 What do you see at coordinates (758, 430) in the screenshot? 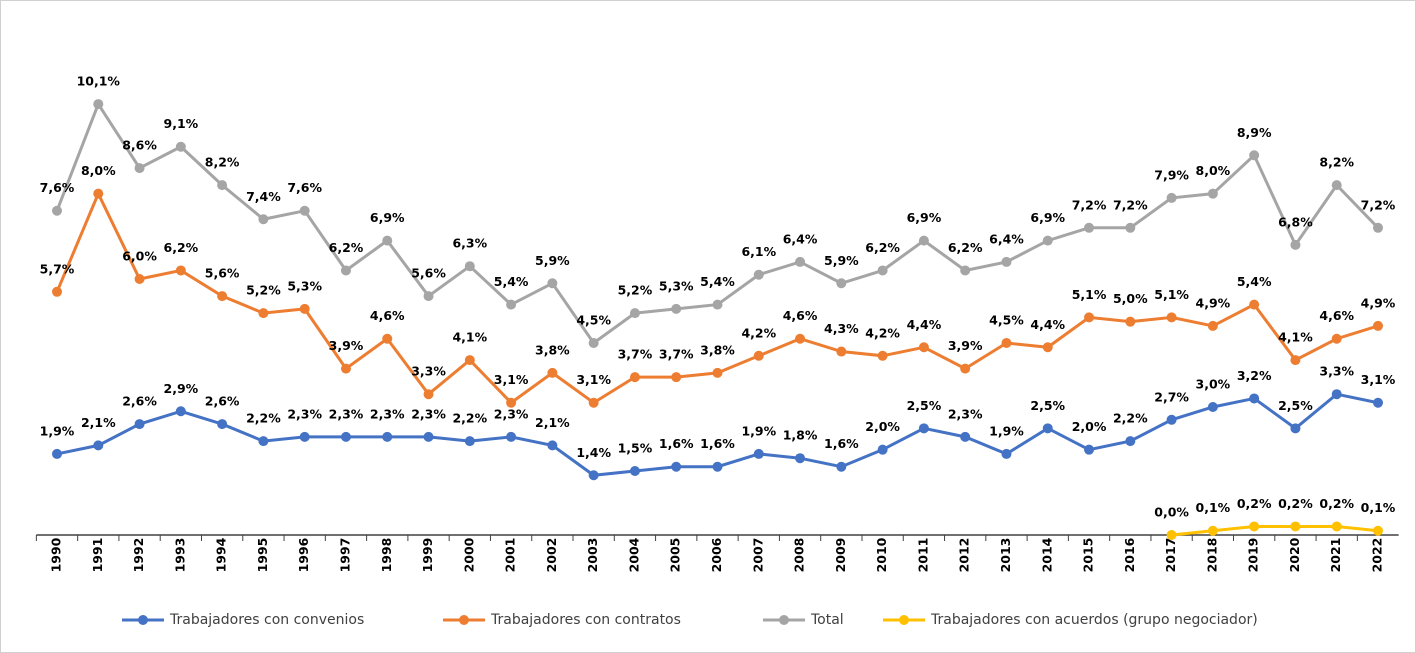
I see `data-label: 1,9%` at bounding box center [758, 430].